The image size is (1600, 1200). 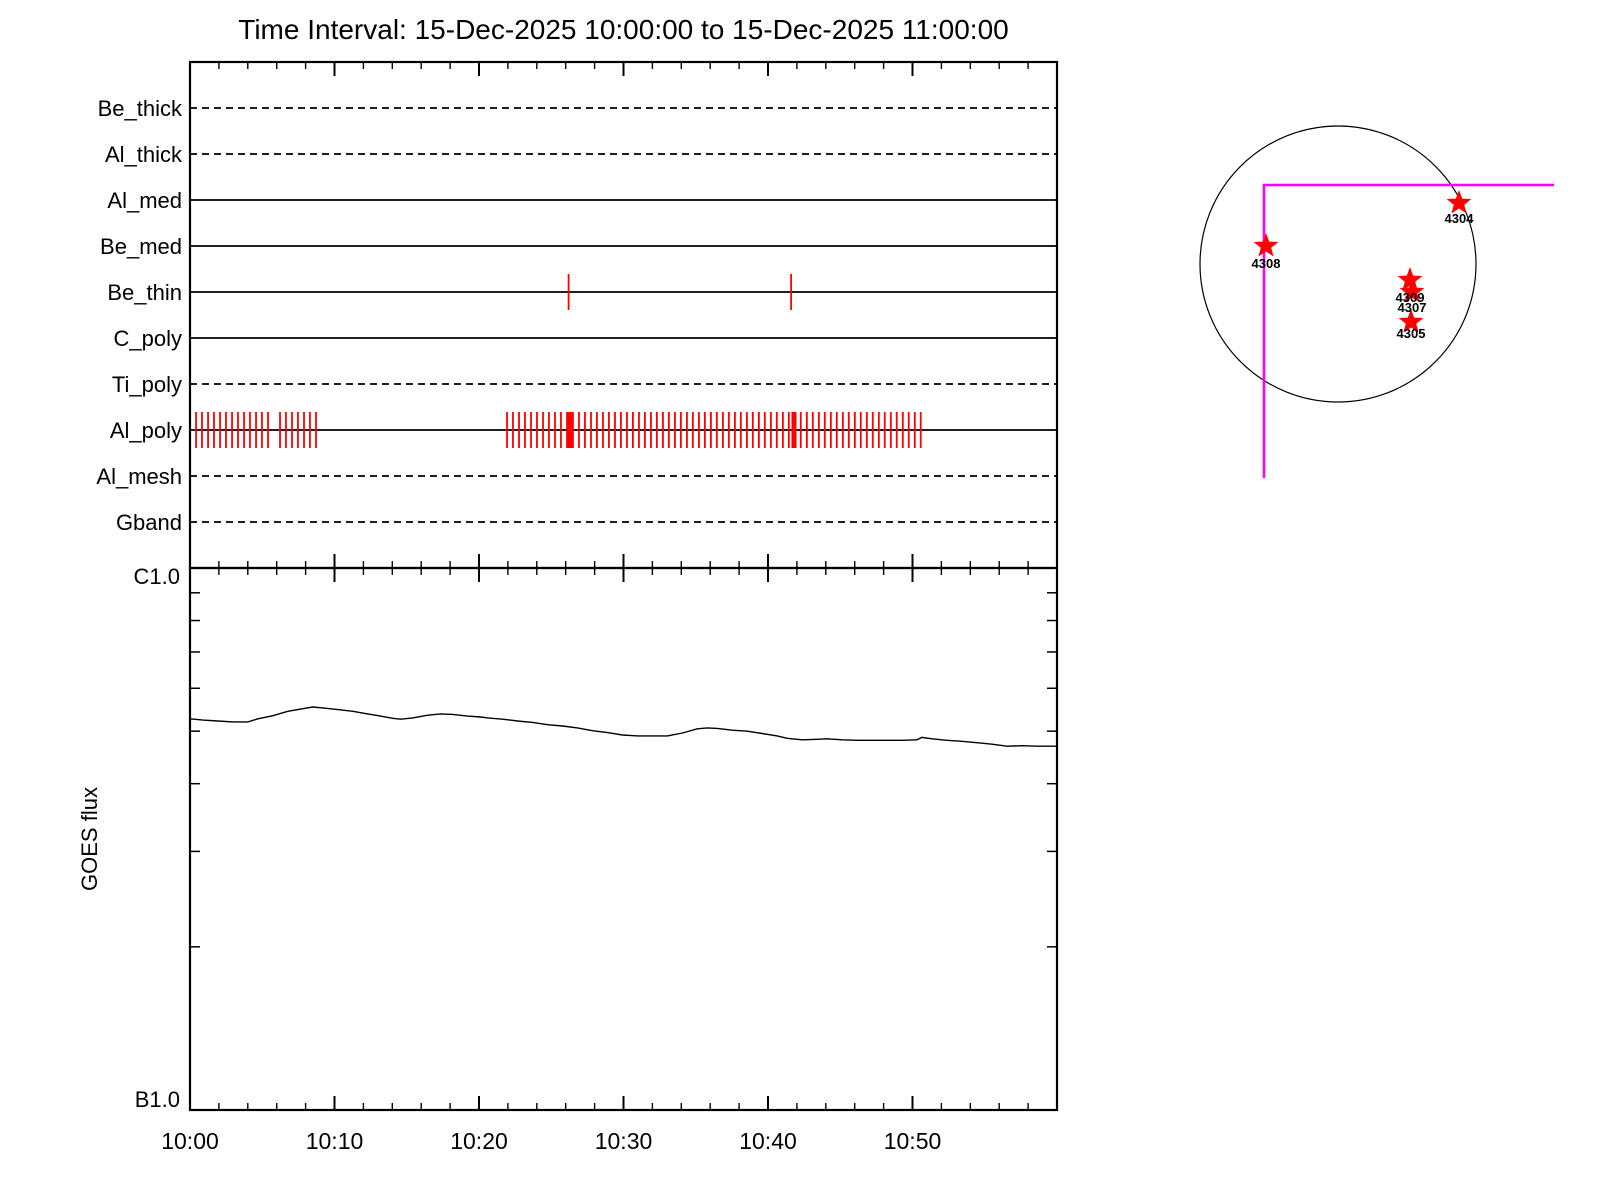 I want to click on x-tick-label: 10:30, so click(x=624, y=1141).